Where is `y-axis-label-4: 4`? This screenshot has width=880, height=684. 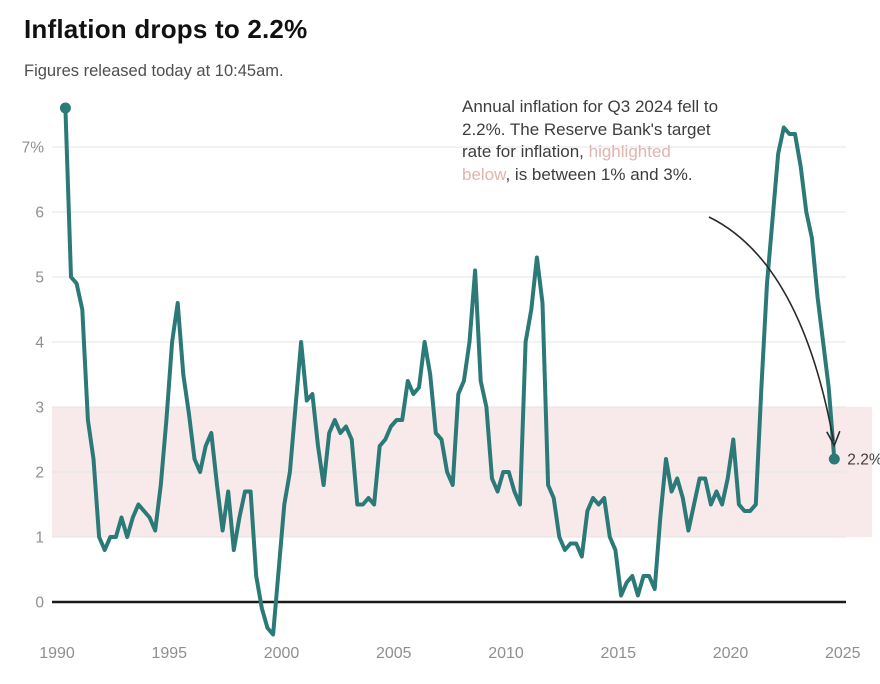 y-axis-label-4: 4 is located at coordinates (39, 343).